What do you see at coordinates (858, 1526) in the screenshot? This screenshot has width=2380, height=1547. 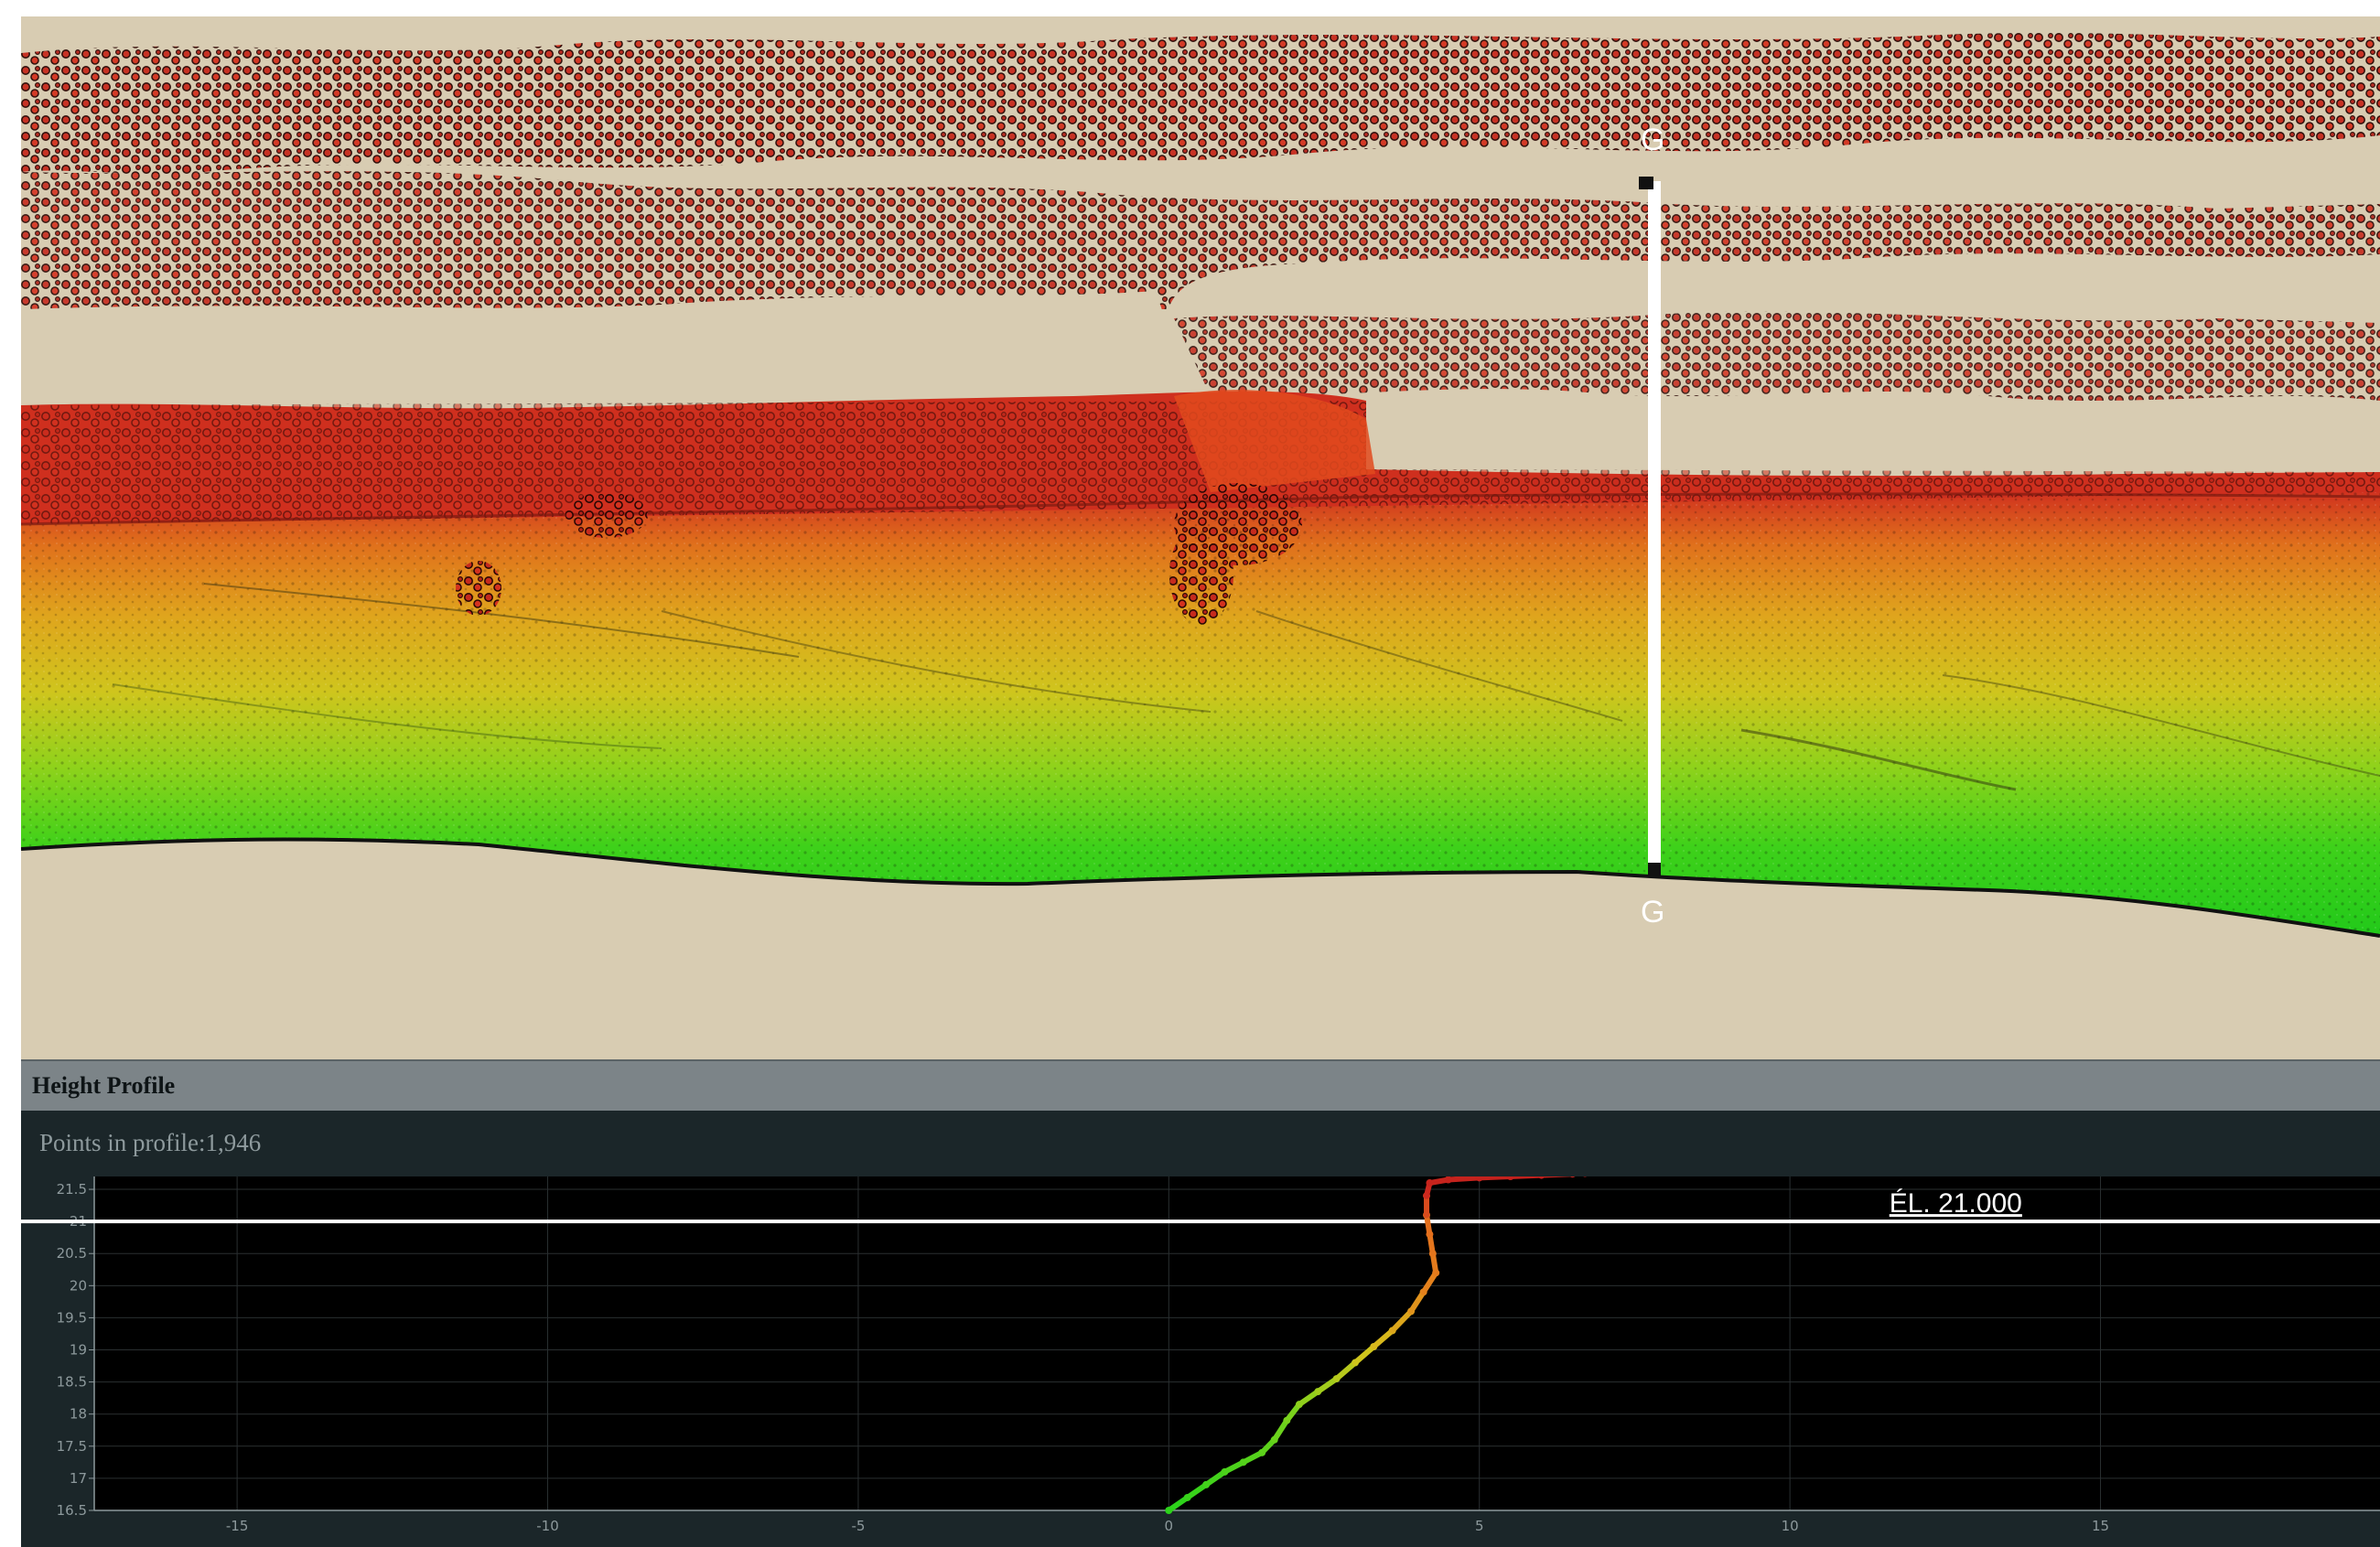 I see `x-tick-label: -5` at bounding box center [858, 1526].